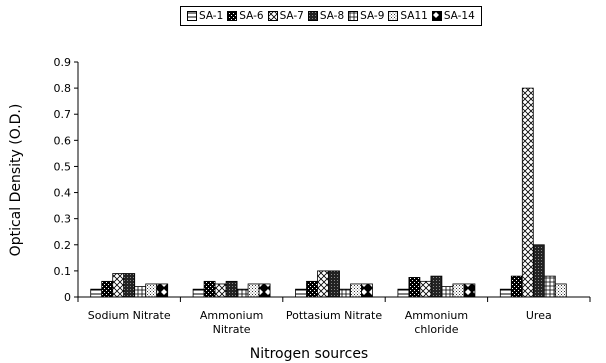 This screenshot has height=363, width=606. I want to click on y-axis-title: Optical Density (O.D.), so click(16, 180).